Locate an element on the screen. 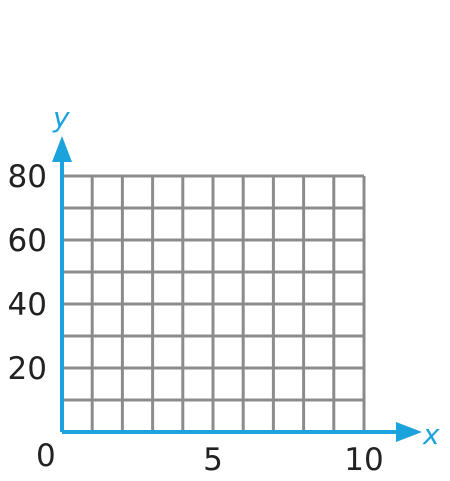 This screenshot has height=481, width=450. origin-label: 0 is located at coordinates (46, 456).